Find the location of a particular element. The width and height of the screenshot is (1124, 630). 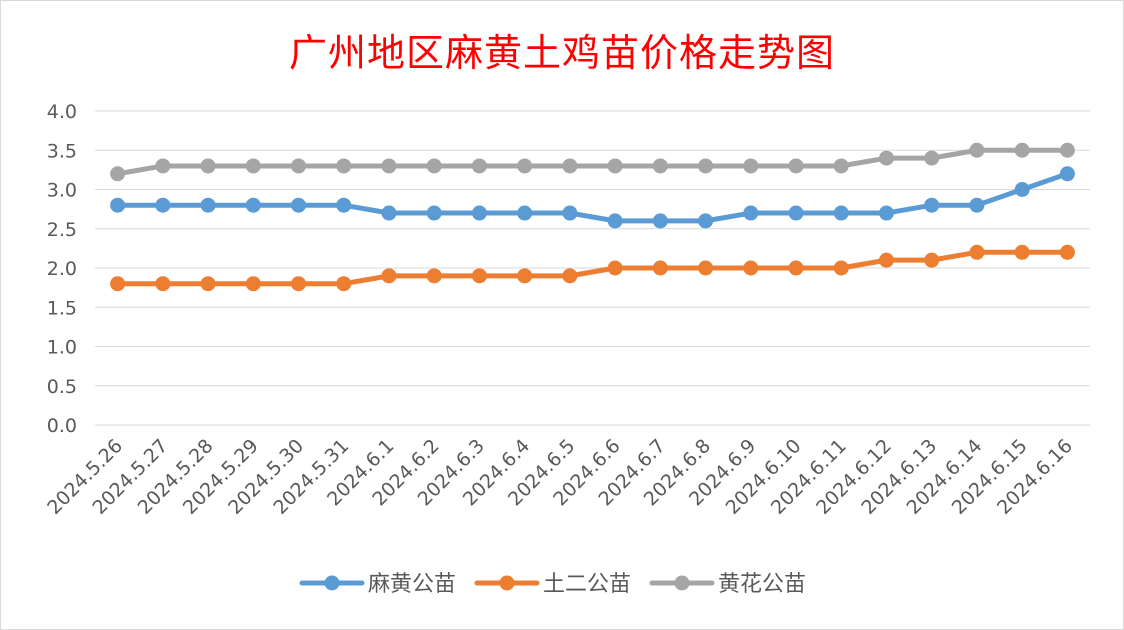

y-tick-label: 3.0 is located at coordinates (62, 191).